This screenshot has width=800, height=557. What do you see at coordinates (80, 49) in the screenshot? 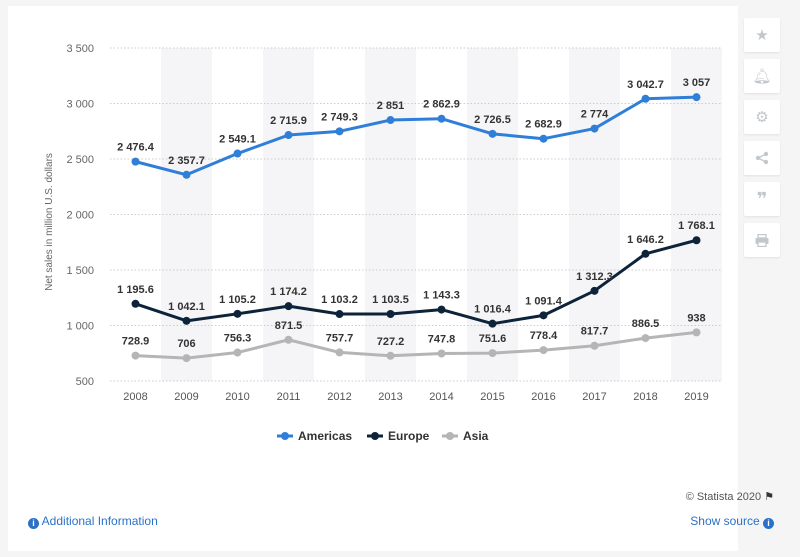
I see `y-tick-label: 3 500` at bounding box center [80, 49].